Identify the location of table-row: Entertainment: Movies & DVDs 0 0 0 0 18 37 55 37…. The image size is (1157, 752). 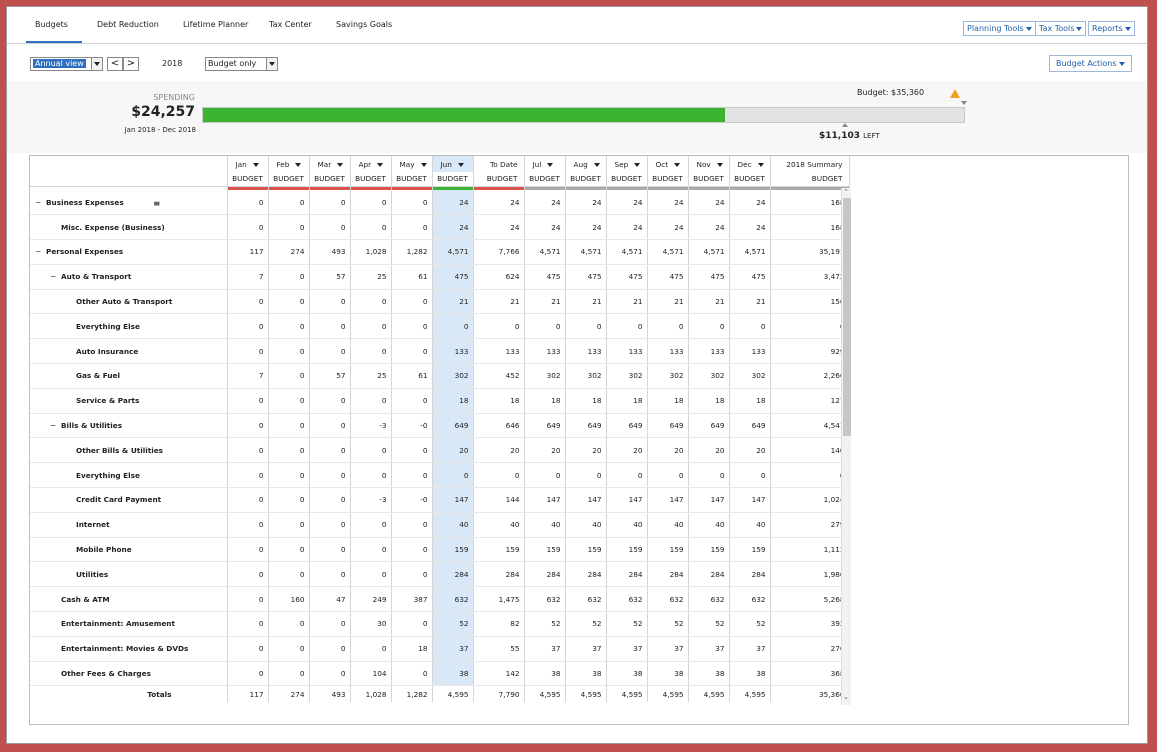
(440, 649).